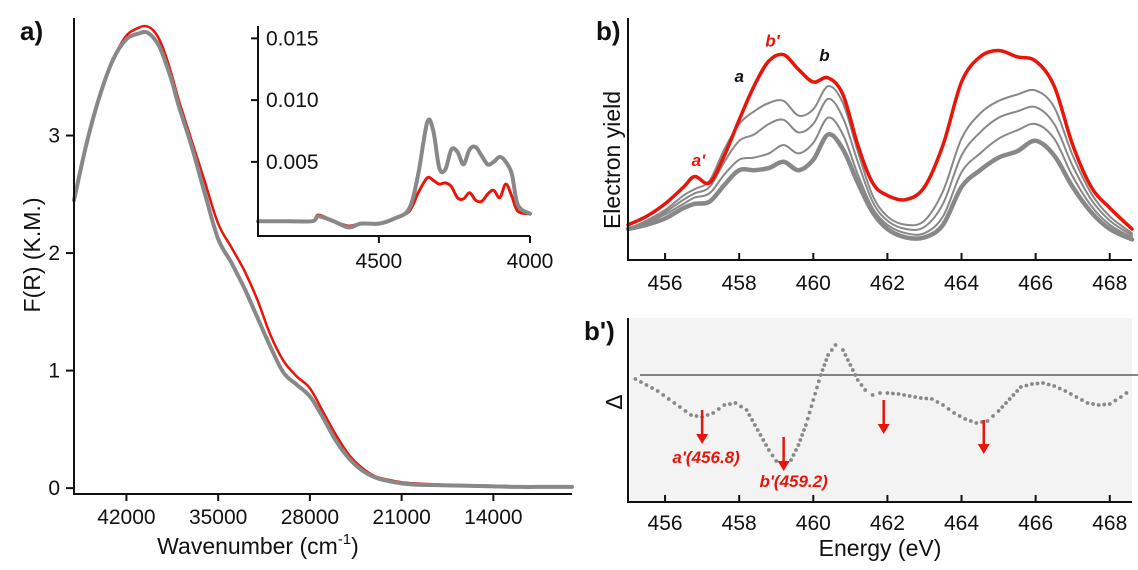 The width and height of the screenshot is (1138, 570). Describe the element at coordinates (218, 517) in the screenshot. I see `panel-a-xtick-label: 35000` at that location.